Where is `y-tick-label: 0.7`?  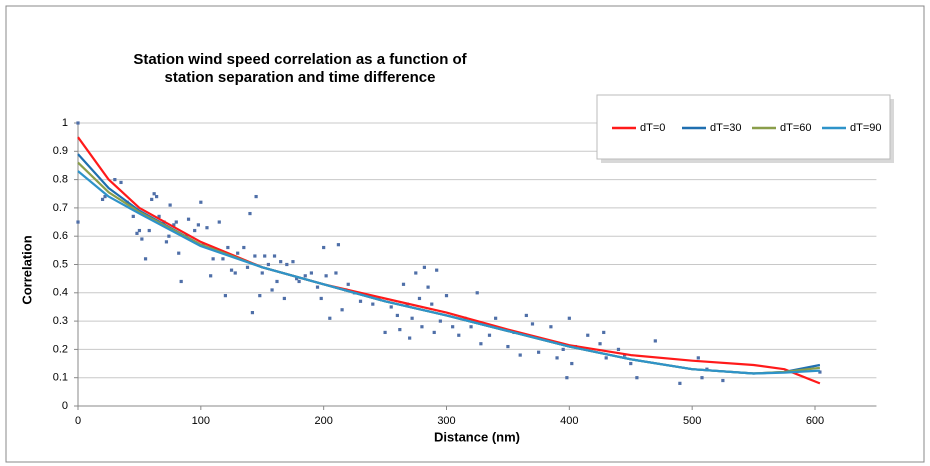
y-tick-label: 0.7 is located at coordinates (60, 208).